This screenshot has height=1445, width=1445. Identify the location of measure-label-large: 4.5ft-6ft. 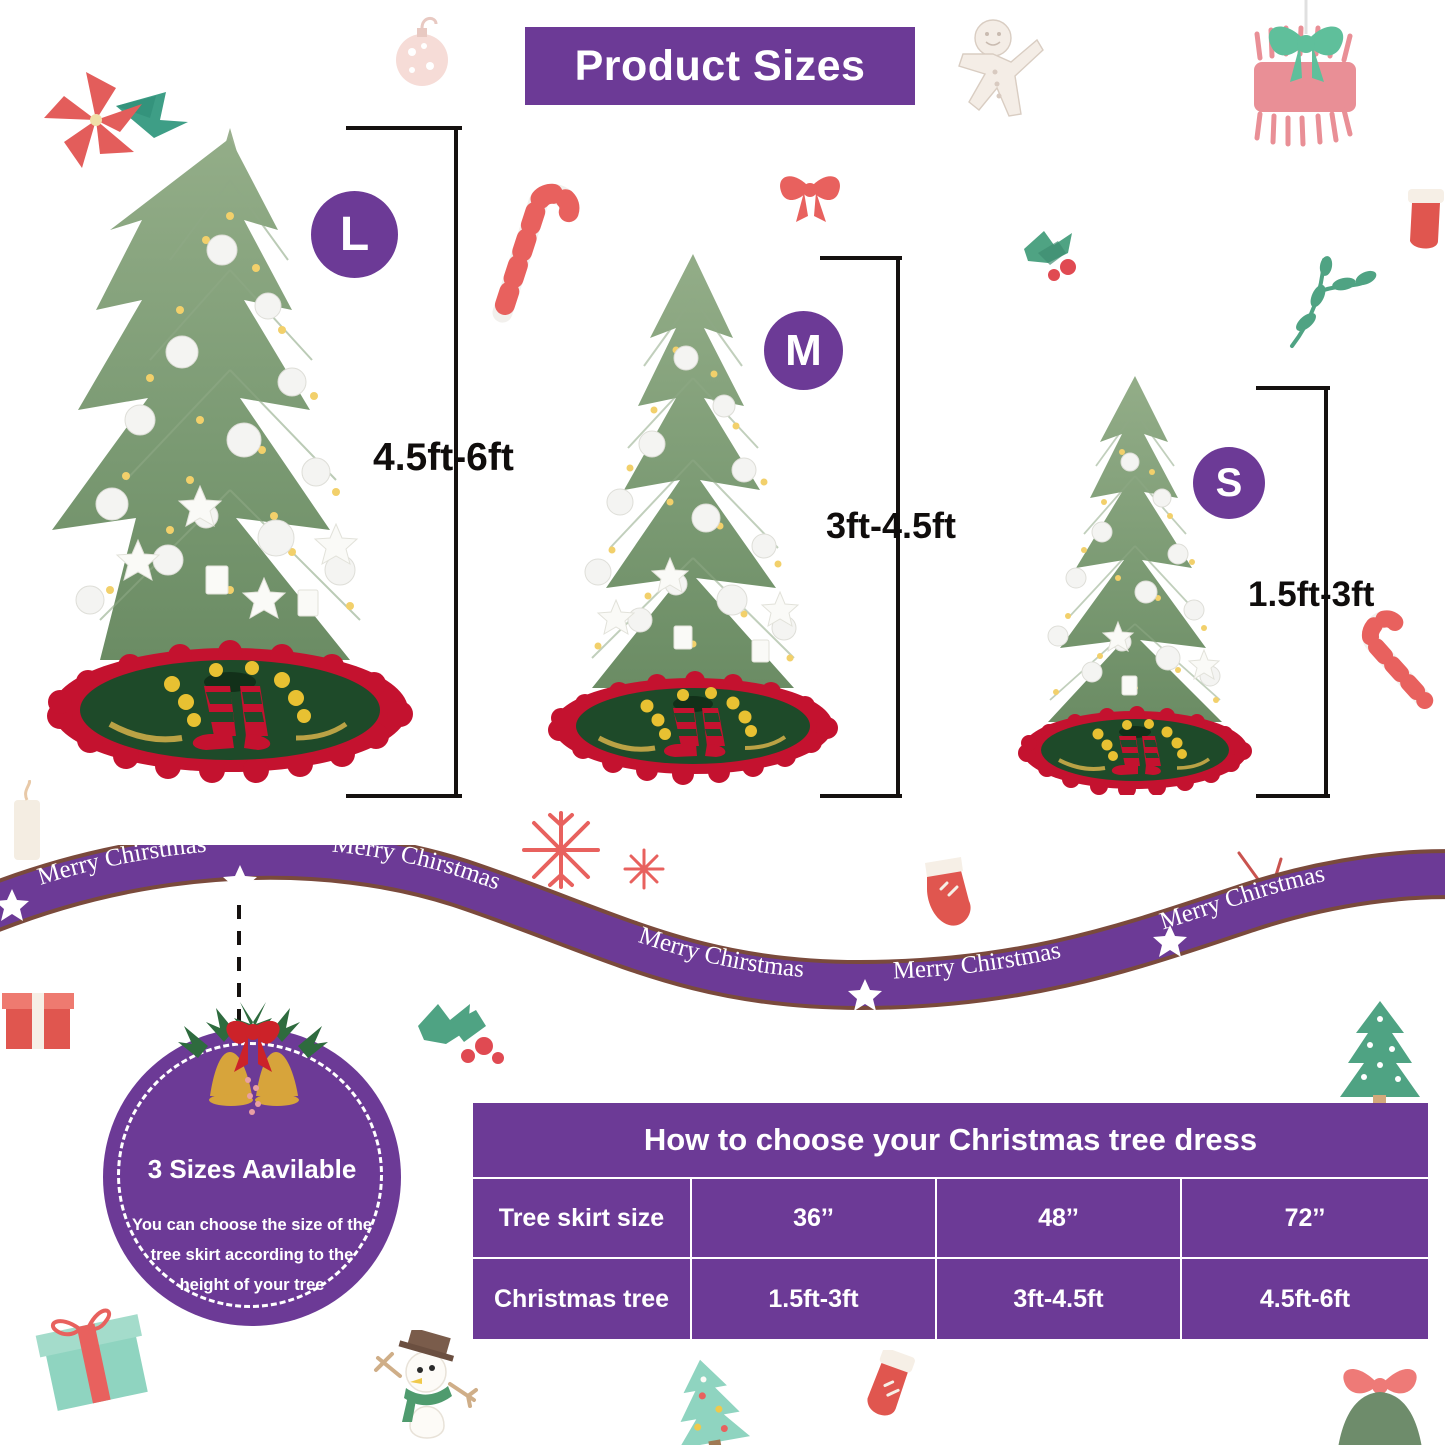
(443, 457).